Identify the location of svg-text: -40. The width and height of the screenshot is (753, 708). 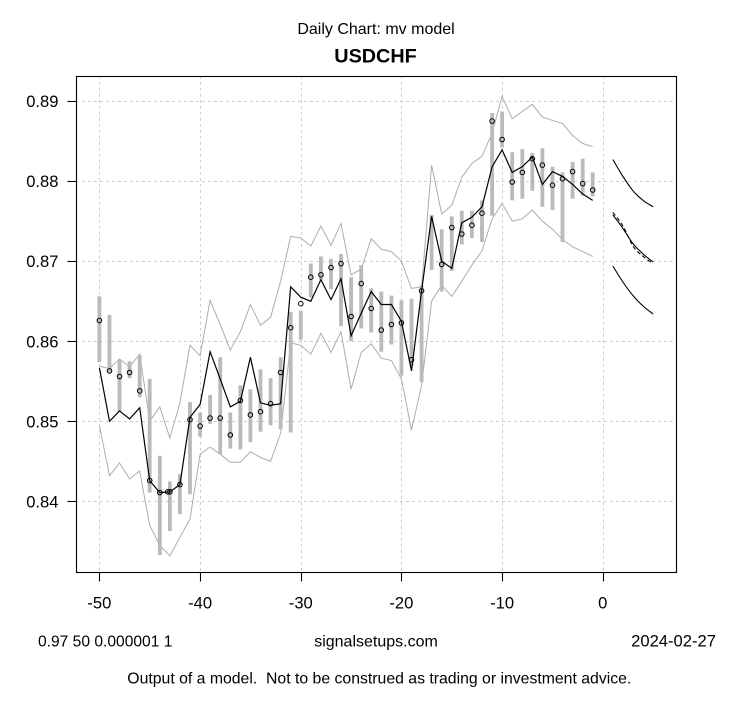
(200, 603).